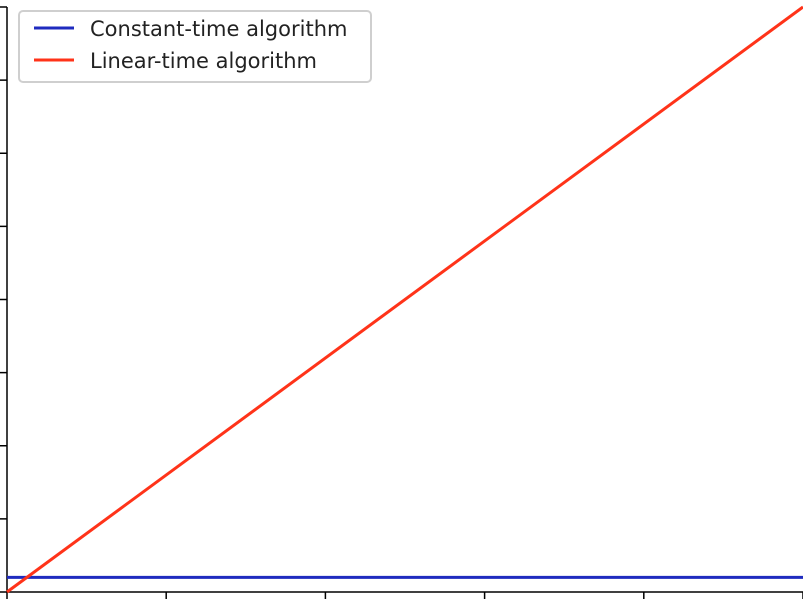 The image size is (803, 600). Describe the element at coordinates (218, 29) in the screenshot. I see `legend-label-constant: Constant-time algorithm` at that location.